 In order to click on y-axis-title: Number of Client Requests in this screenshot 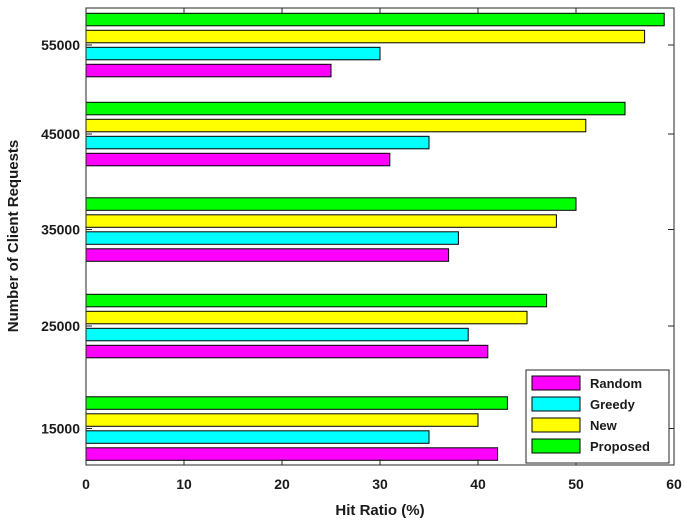, I will do `click(13, 236)`.